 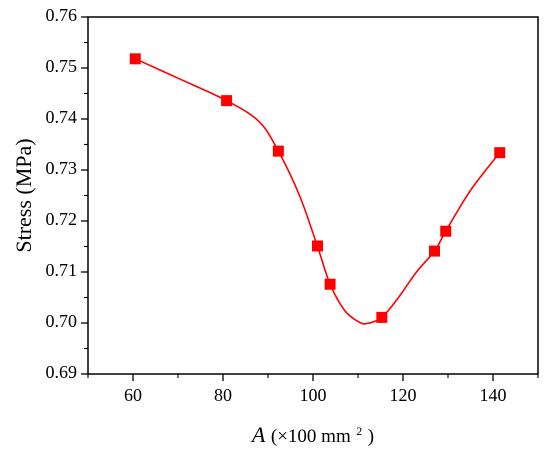 I want to click on x-tick-label: 80, so click(x=223, y=395).